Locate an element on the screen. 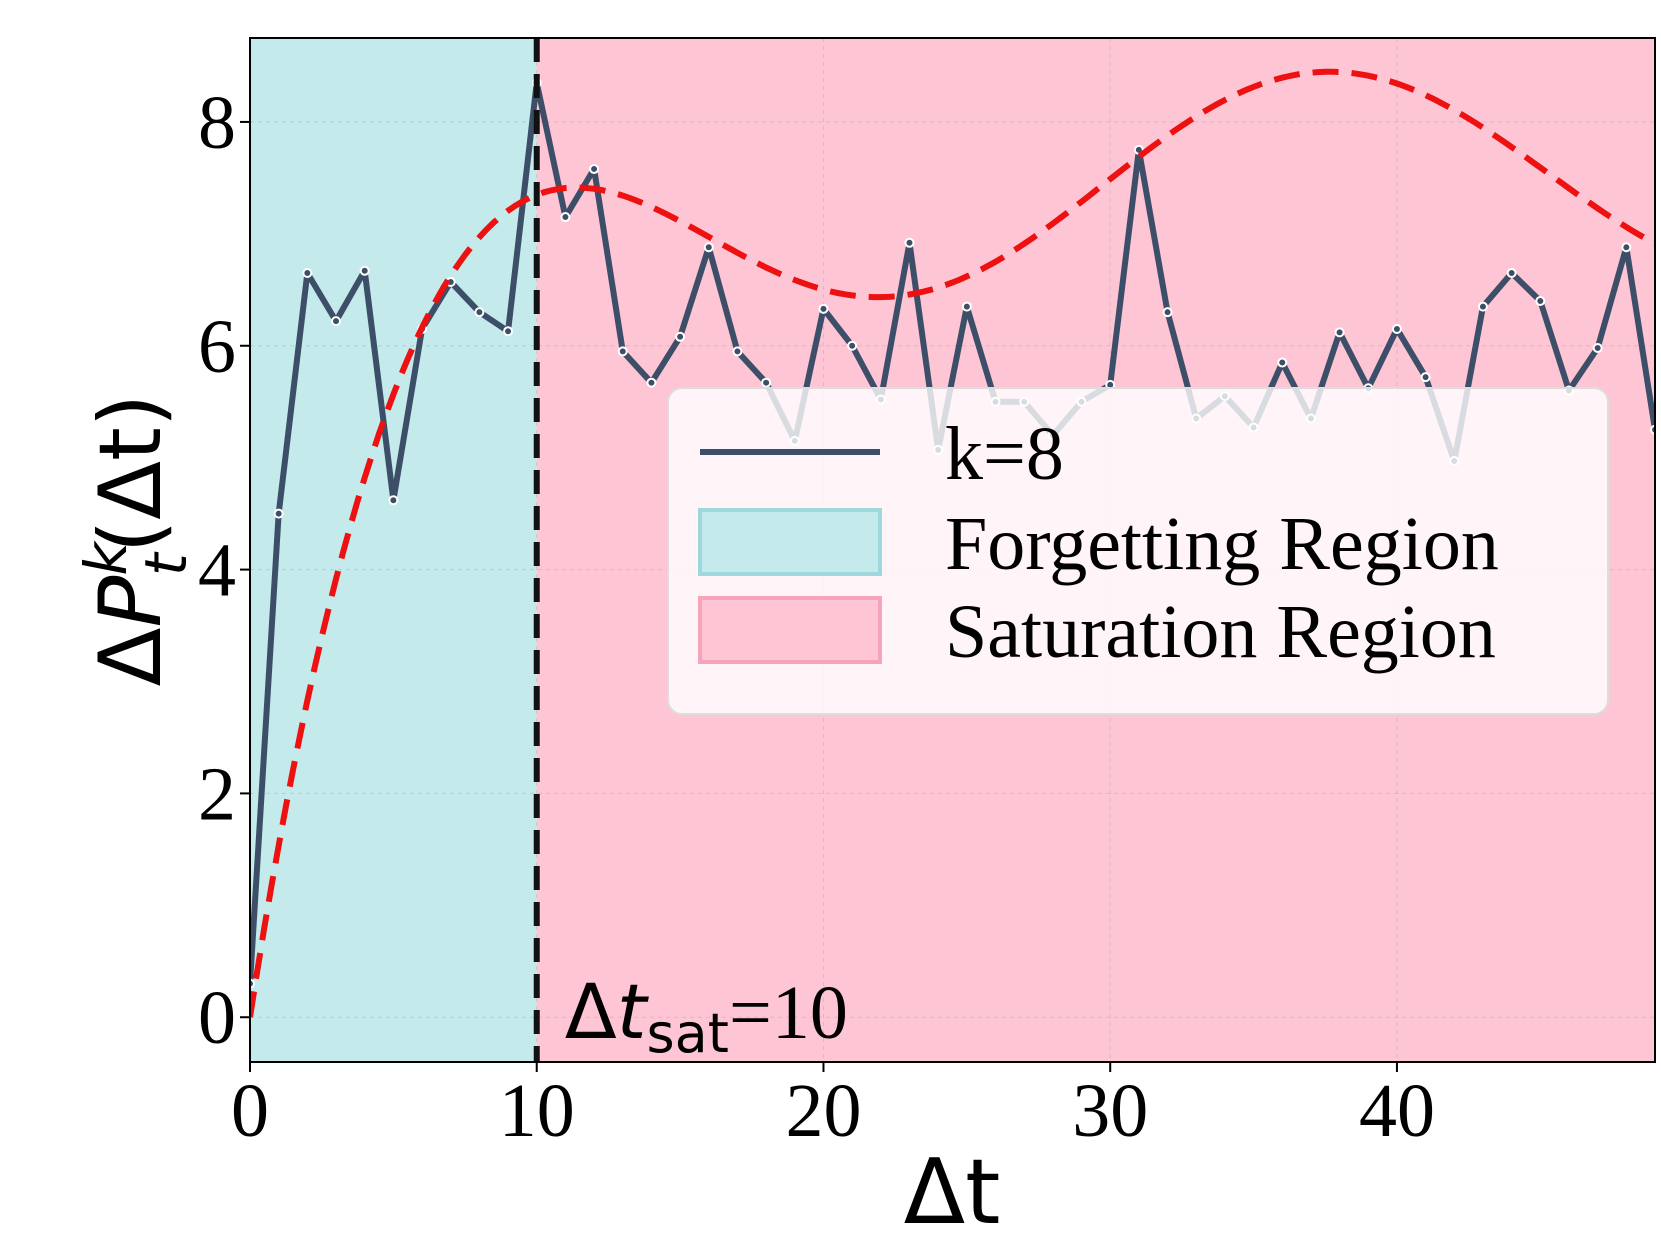  legend-label: Forgetting Region is located at coordinates (1222, 544).